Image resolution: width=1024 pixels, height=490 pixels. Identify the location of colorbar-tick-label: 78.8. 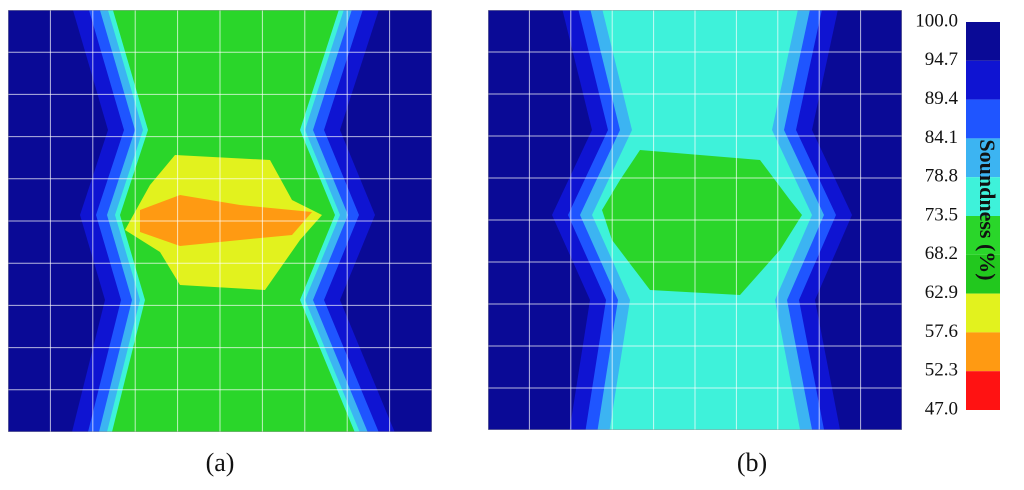
(941, 176).